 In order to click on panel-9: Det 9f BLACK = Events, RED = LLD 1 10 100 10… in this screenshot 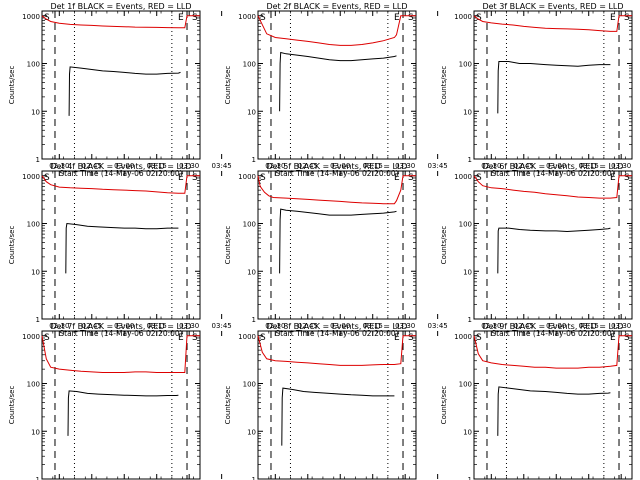, I will do `click(536, 401)`.